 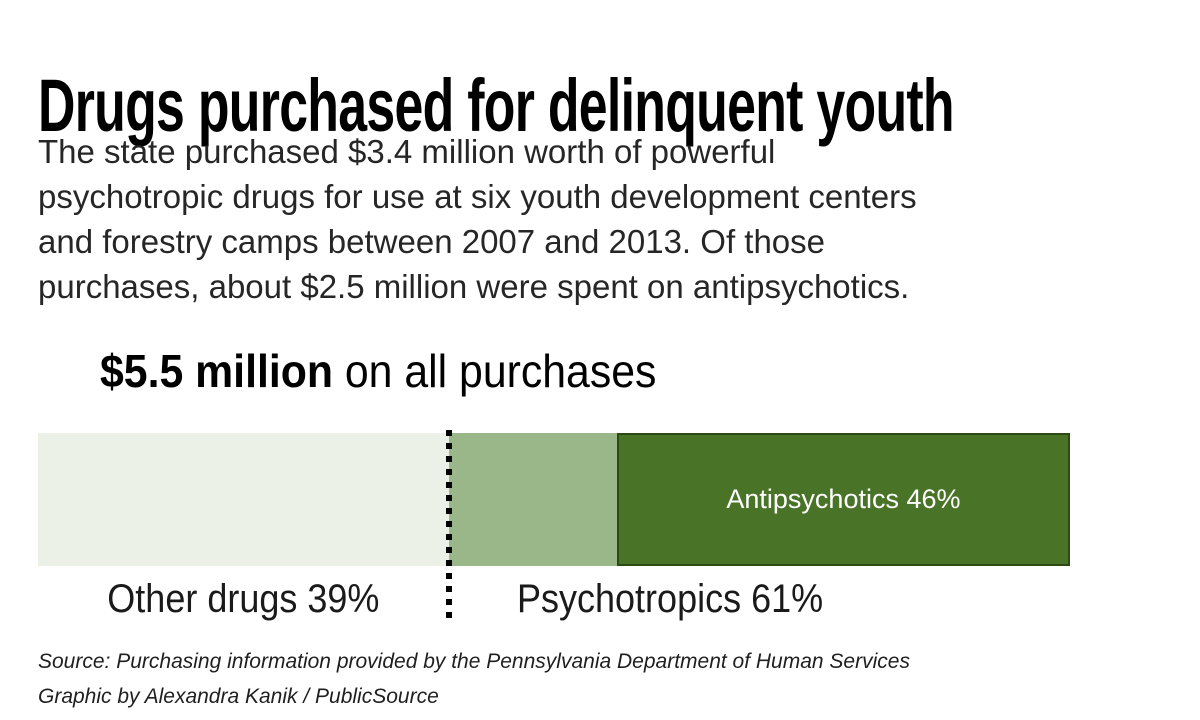 What do you see at coordinates (532, 499) in the screenshot?
I see `bar-segment-psychotropics-other-than-antipsychotics` at bounding box center [532, 499].